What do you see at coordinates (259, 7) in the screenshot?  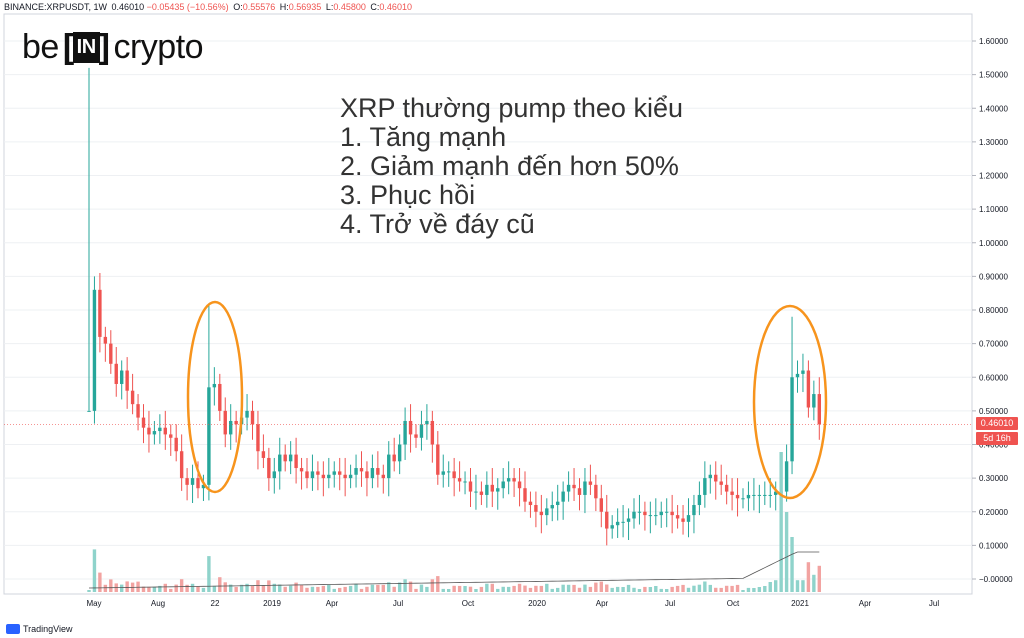 I see `open-value: 0.55576` at bounding box center [259, 7].